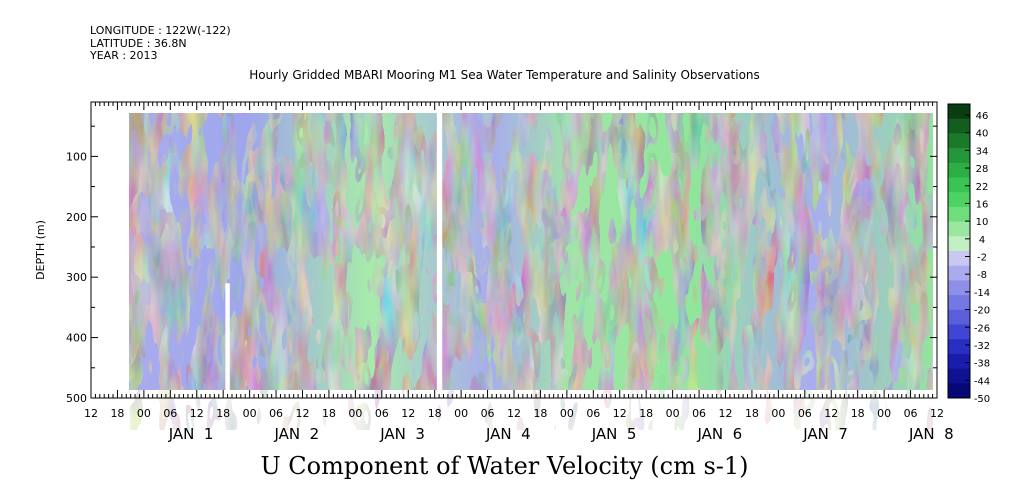  What do you see at coordinates (982, 346) in the screenshot?
I see `colorbar-label: -32` at bounding box center [982, 346].